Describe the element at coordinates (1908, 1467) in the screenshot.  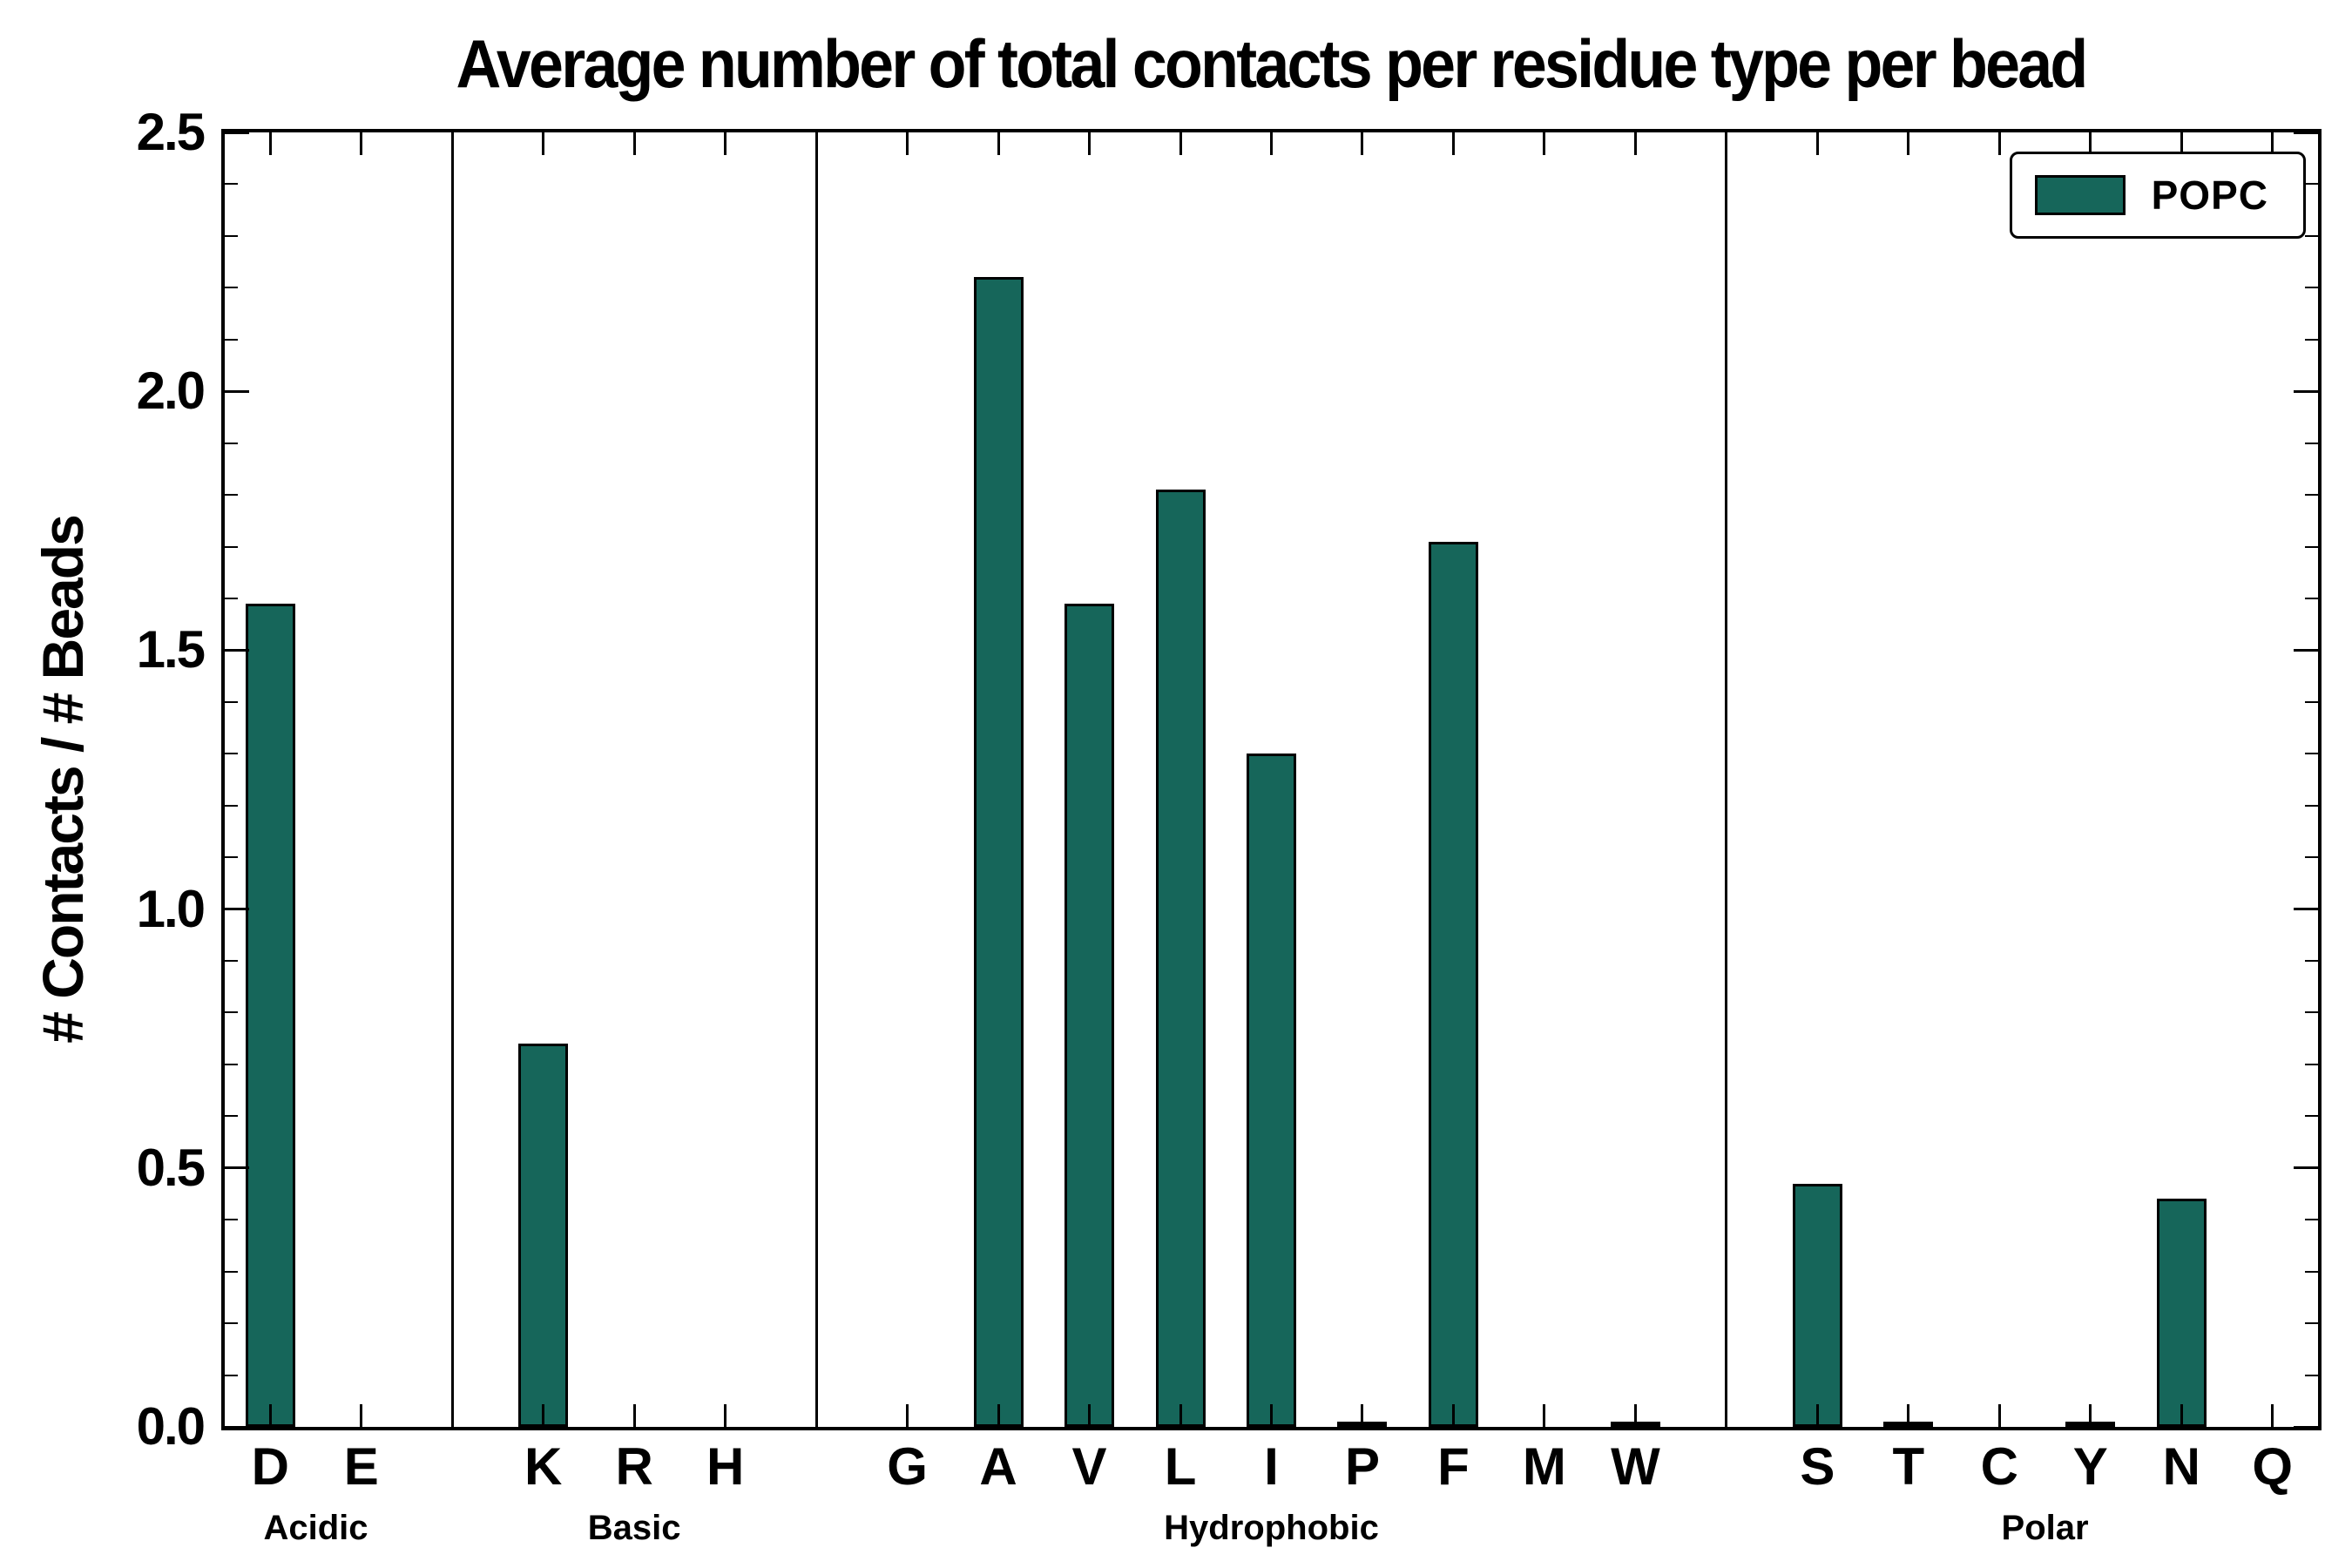
I see `x-tick-label-T: T` at that location.